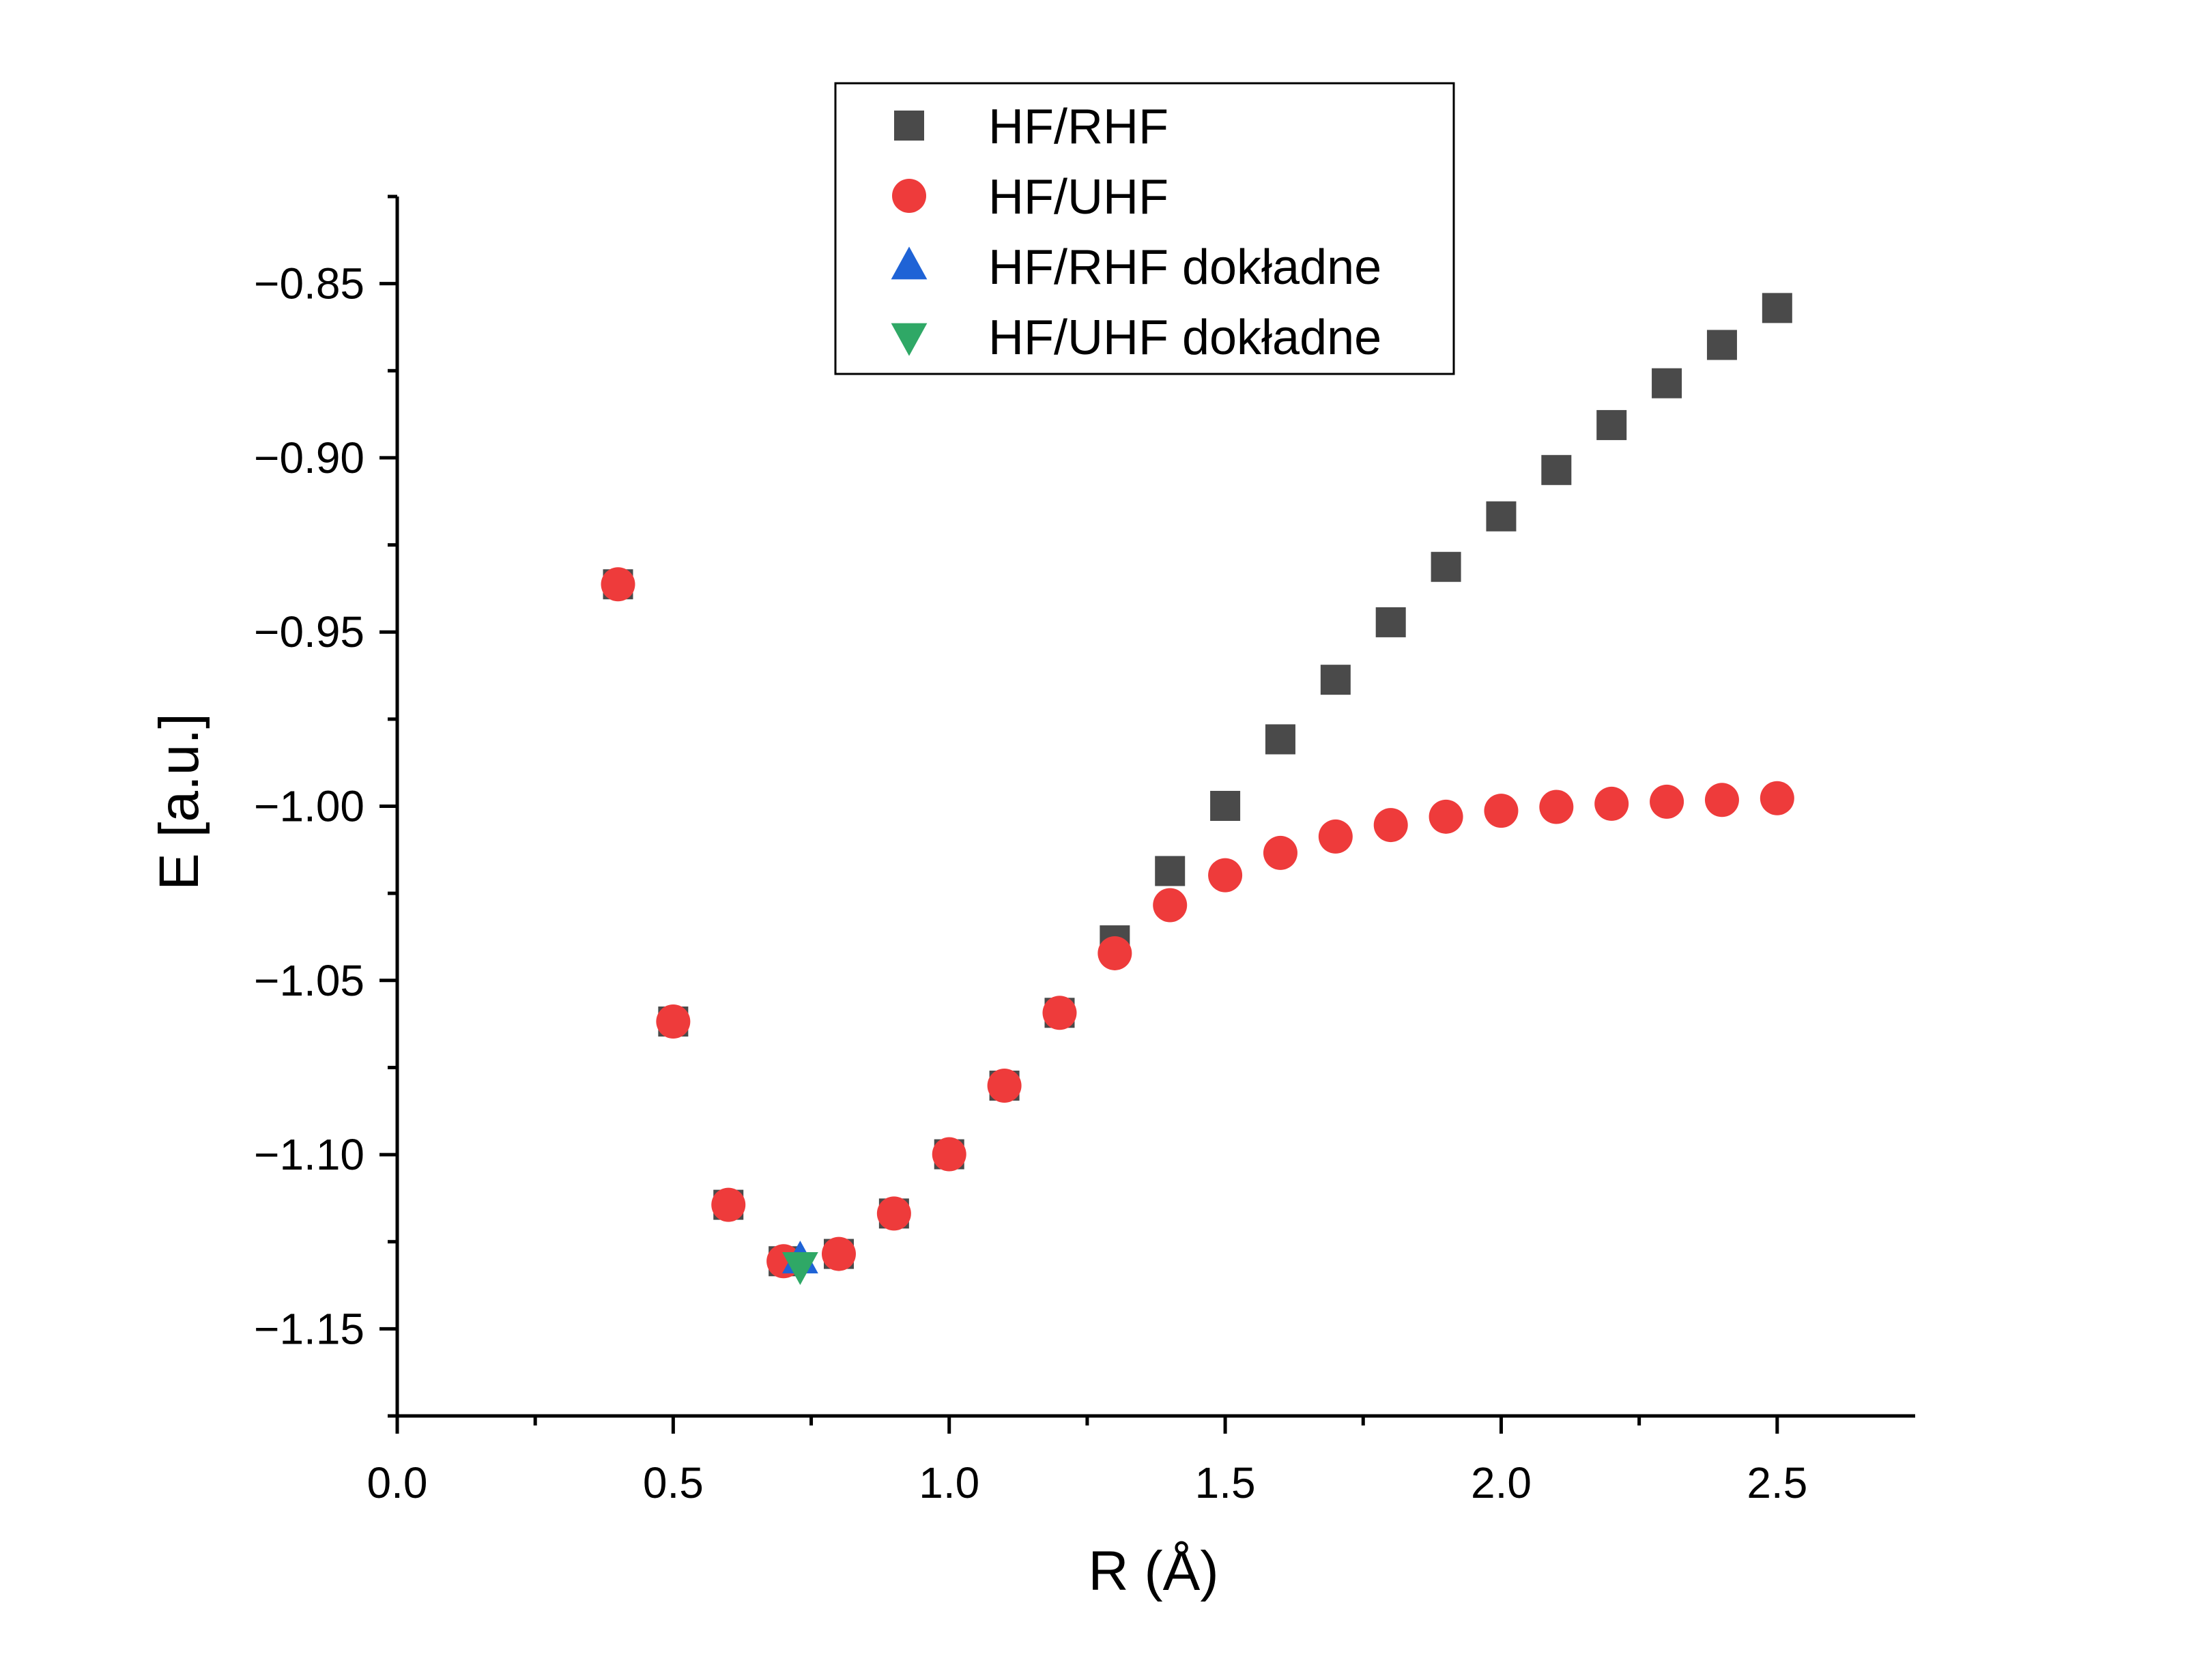 The image size is (2195, 1680). Describe the element at coordinates (309, 631) in the screenshot. I see `y-tick-label: −0.95` at that location.